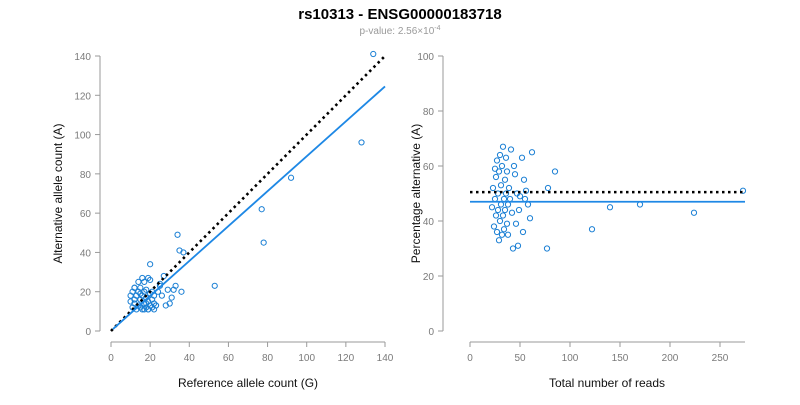  I want to click on y-tick-label: 120, so click(82, 96).